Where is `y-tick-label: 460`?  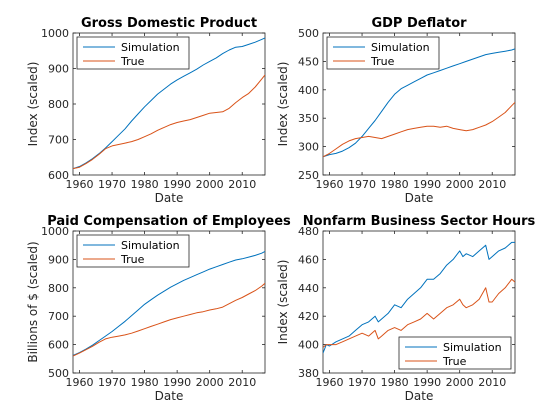
y-tick-label: 460 is located at coordinates (308, 259).